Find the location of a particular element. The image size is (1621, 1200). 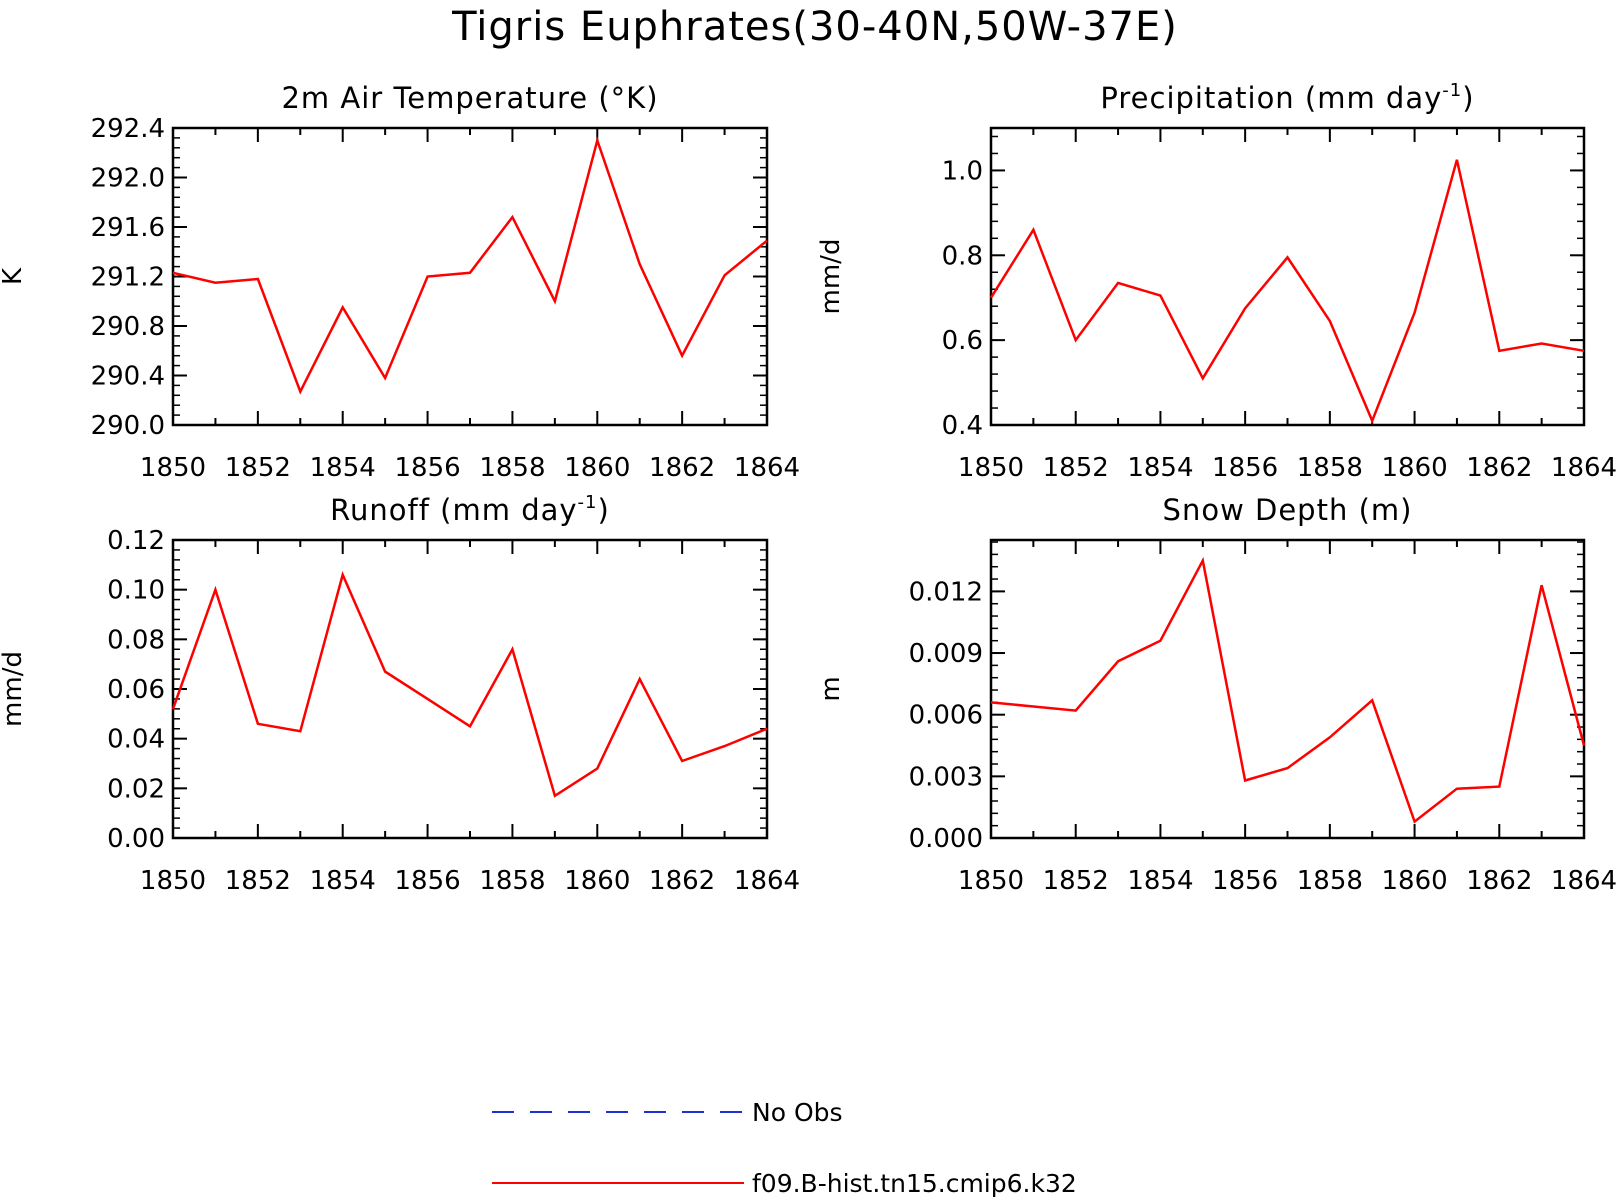

y-tick-label: 0.00 is located at coordinates (136, 839).